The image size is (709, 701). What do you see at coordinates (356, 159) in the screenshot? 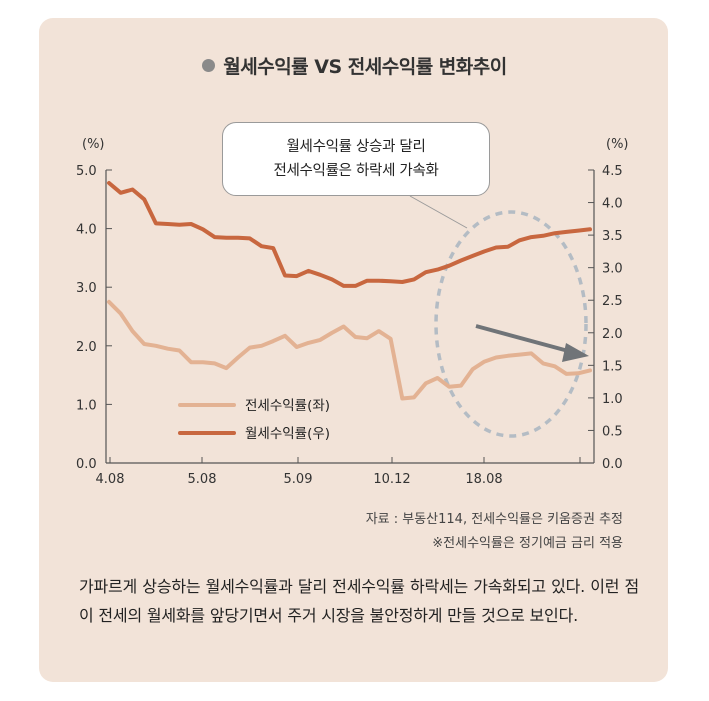
I see `callout-box: 월세수익률 상승과 달리 전세수익률은 하락세 가속화` at bounding box center [356, 159].